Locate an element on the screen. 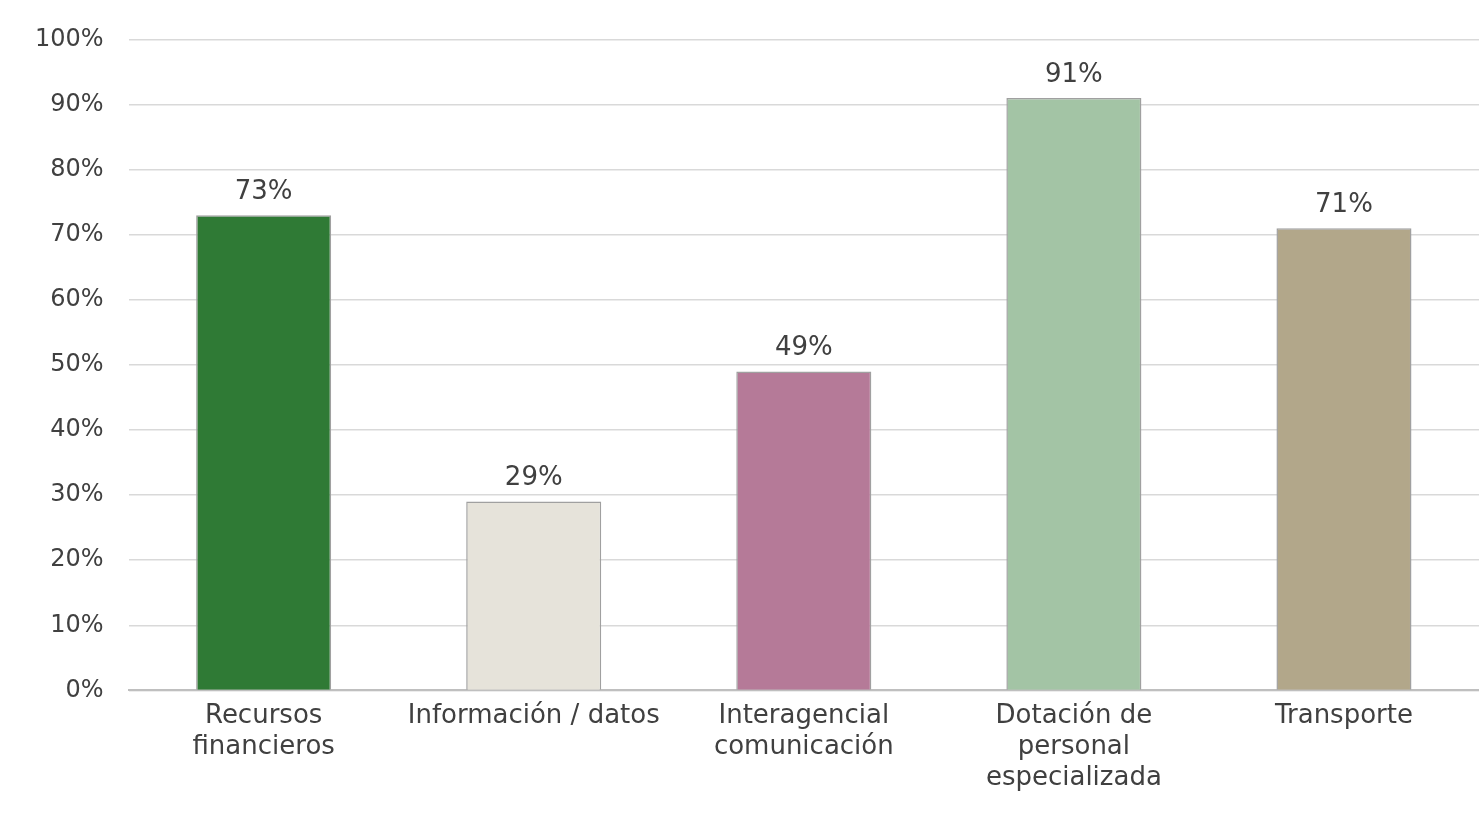  y-tick-label: 70% is located at coordinates (77, 232).